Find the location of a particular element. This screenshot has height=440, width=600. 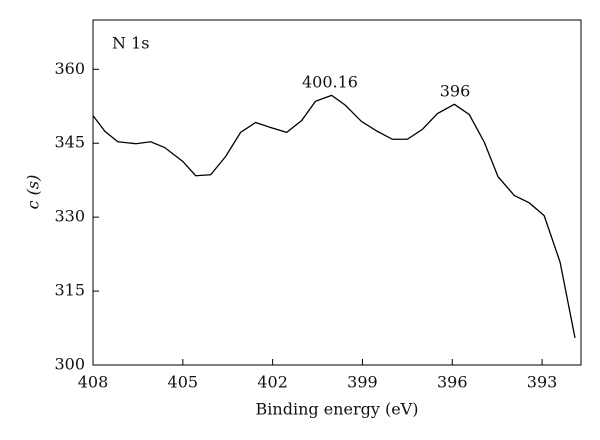

y-tick-label: 315 is located at coordinates (69, 290).